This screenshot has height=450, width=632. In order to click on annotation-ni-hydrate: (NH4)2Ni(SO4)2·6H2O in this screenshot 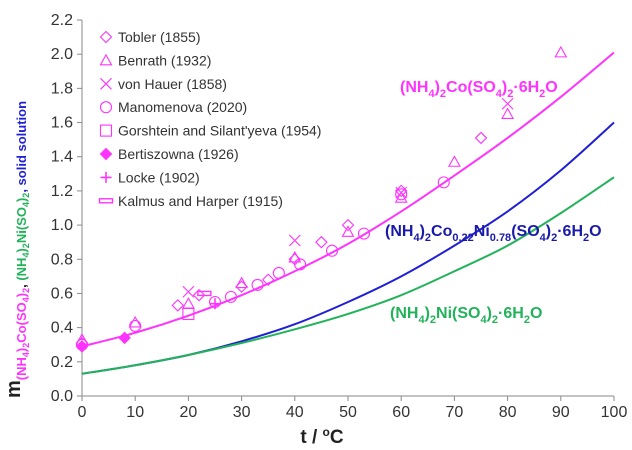, I will do `click(466, 315)`.